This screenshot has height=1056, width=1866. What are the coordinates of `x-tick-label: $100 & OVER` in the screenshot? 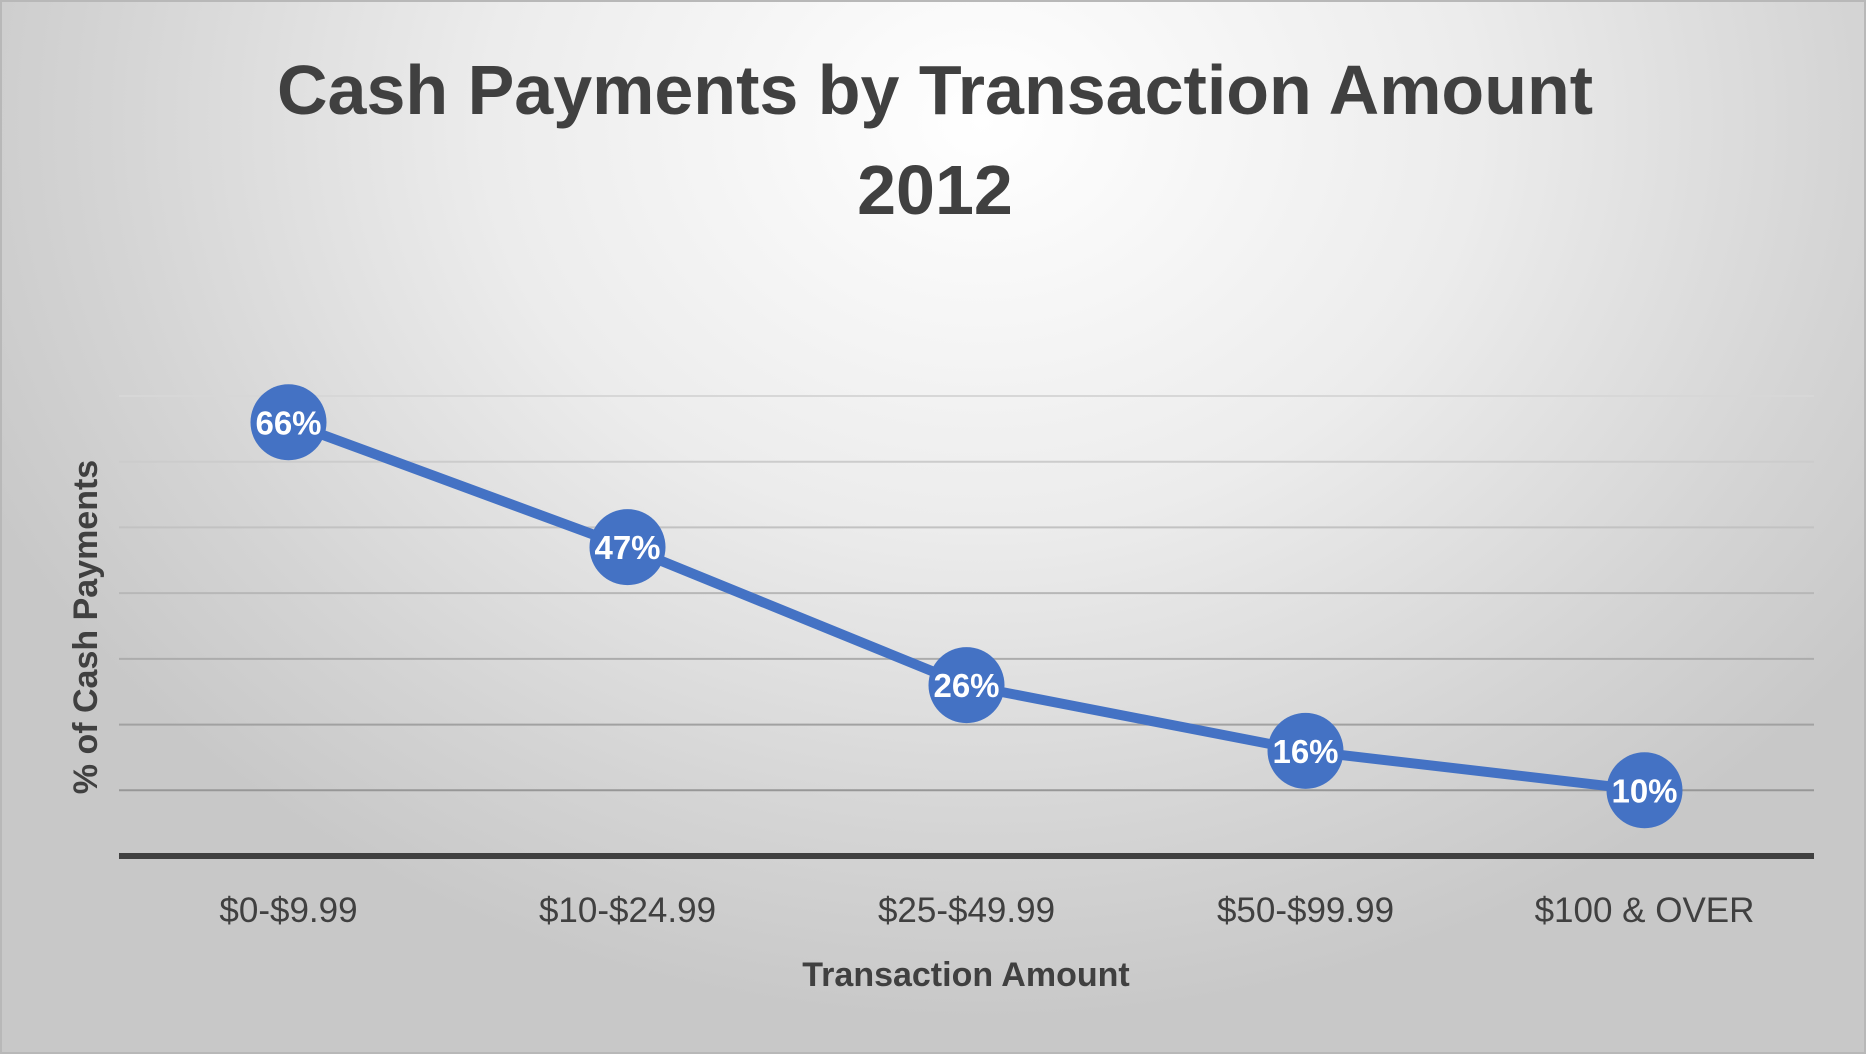 It's located at (1645, 910).